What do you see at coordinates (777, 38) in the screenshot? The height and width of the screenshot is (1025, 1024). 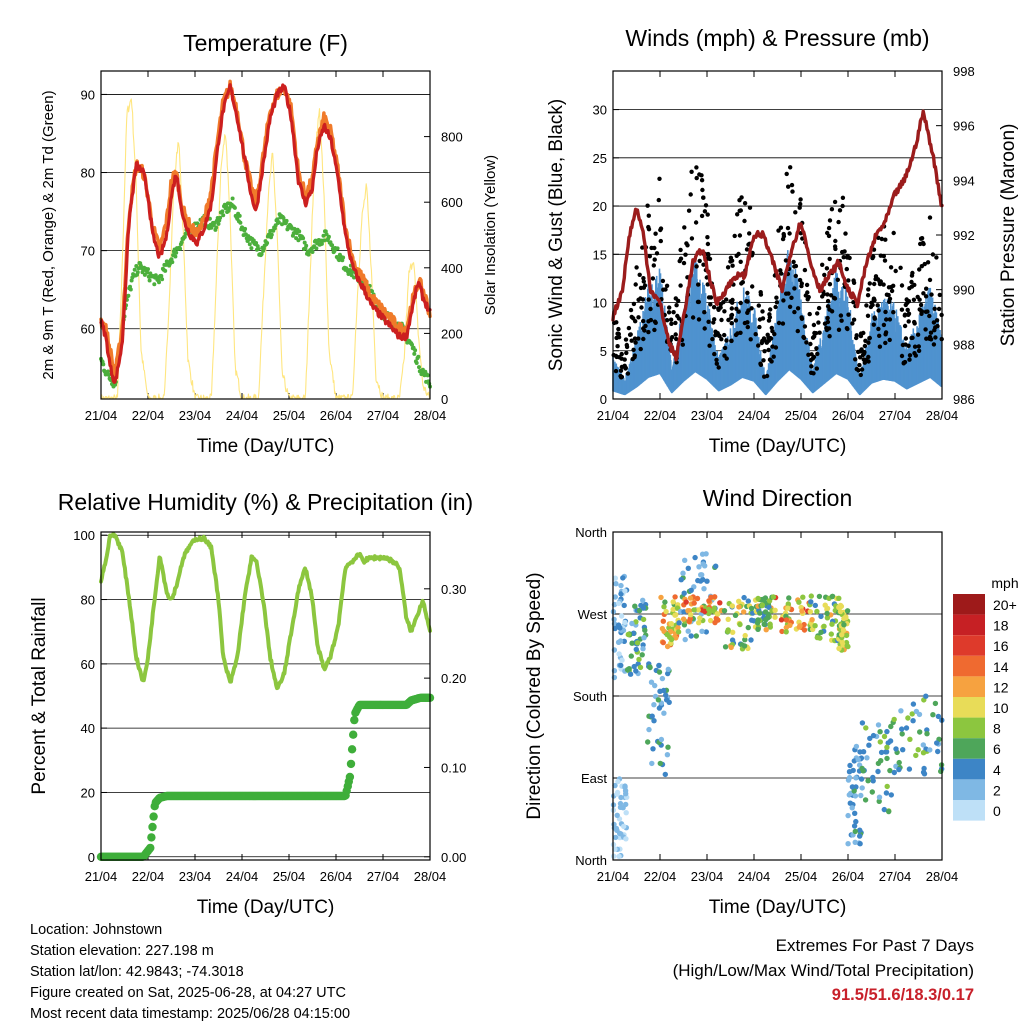 I see `chart-title: Winds (mph) & Pressure (mb)` at bounding box center [777, 38].